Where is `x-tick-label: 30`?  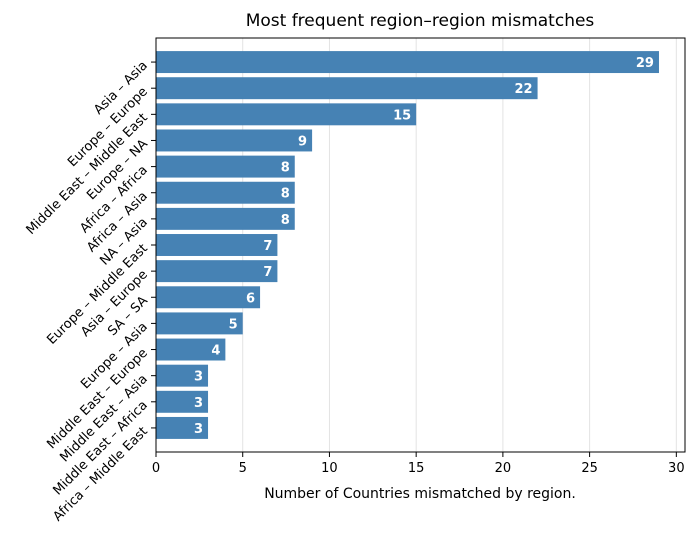 x-tick-label: 30 is located at coordinates (676, 468).